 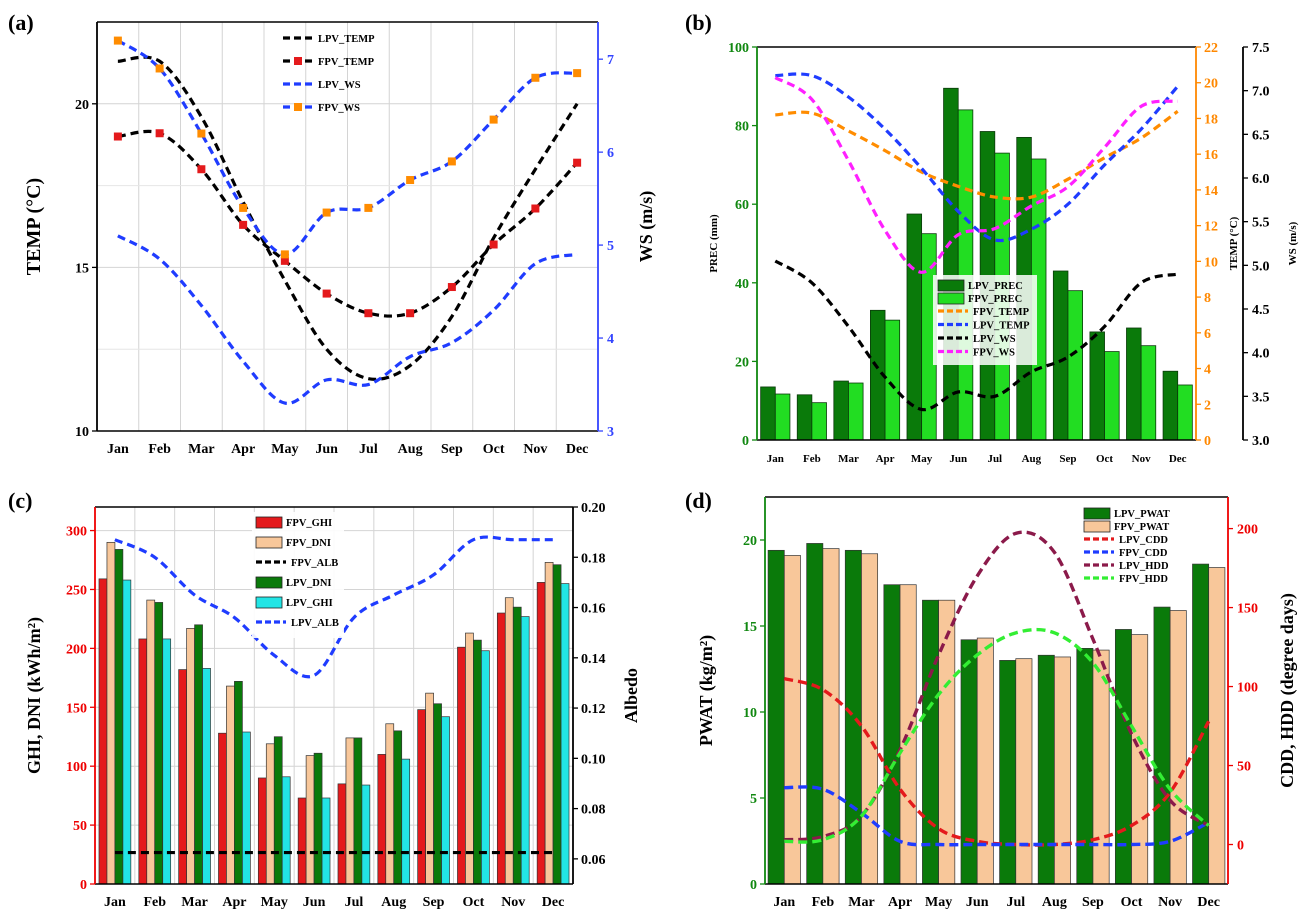 What do you see at coordinates (1142, 514) in the screenshot?
I see `legend-label: LPV_PWAT` at bounding box center [1142, 514].